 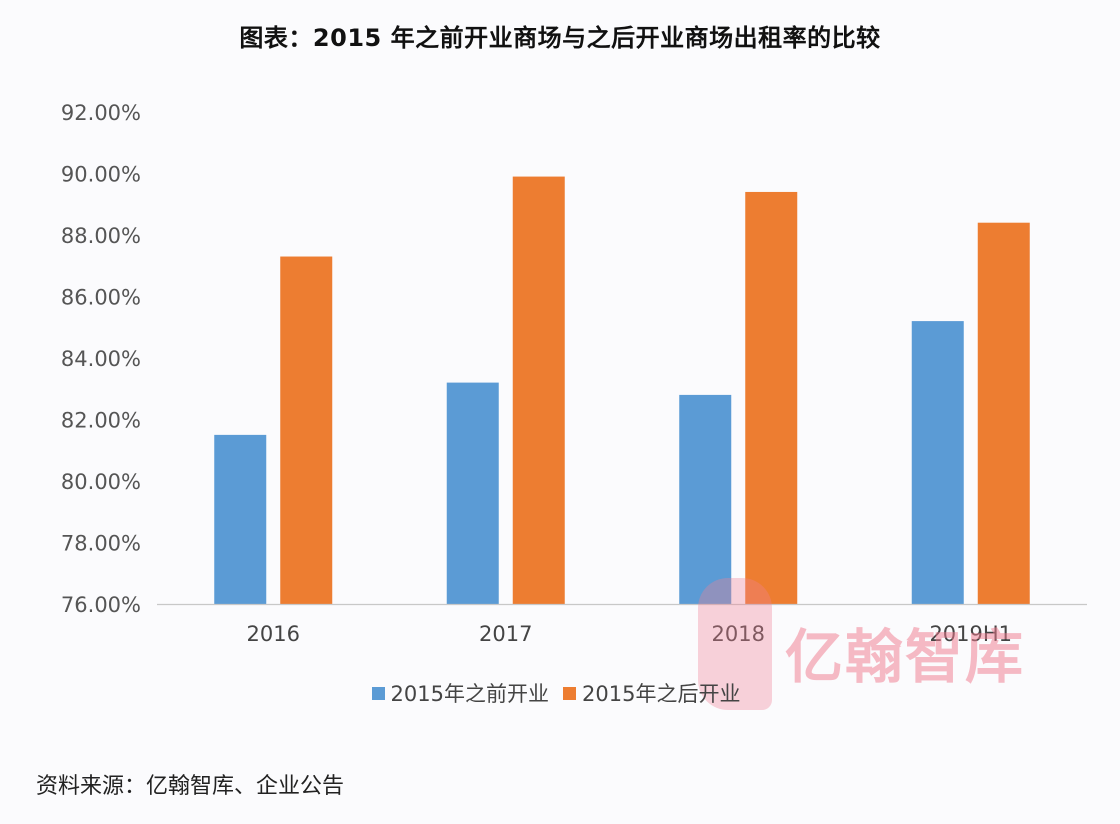 I want to click on y-tick-label: 92.00%, so click(x=101, y=113).